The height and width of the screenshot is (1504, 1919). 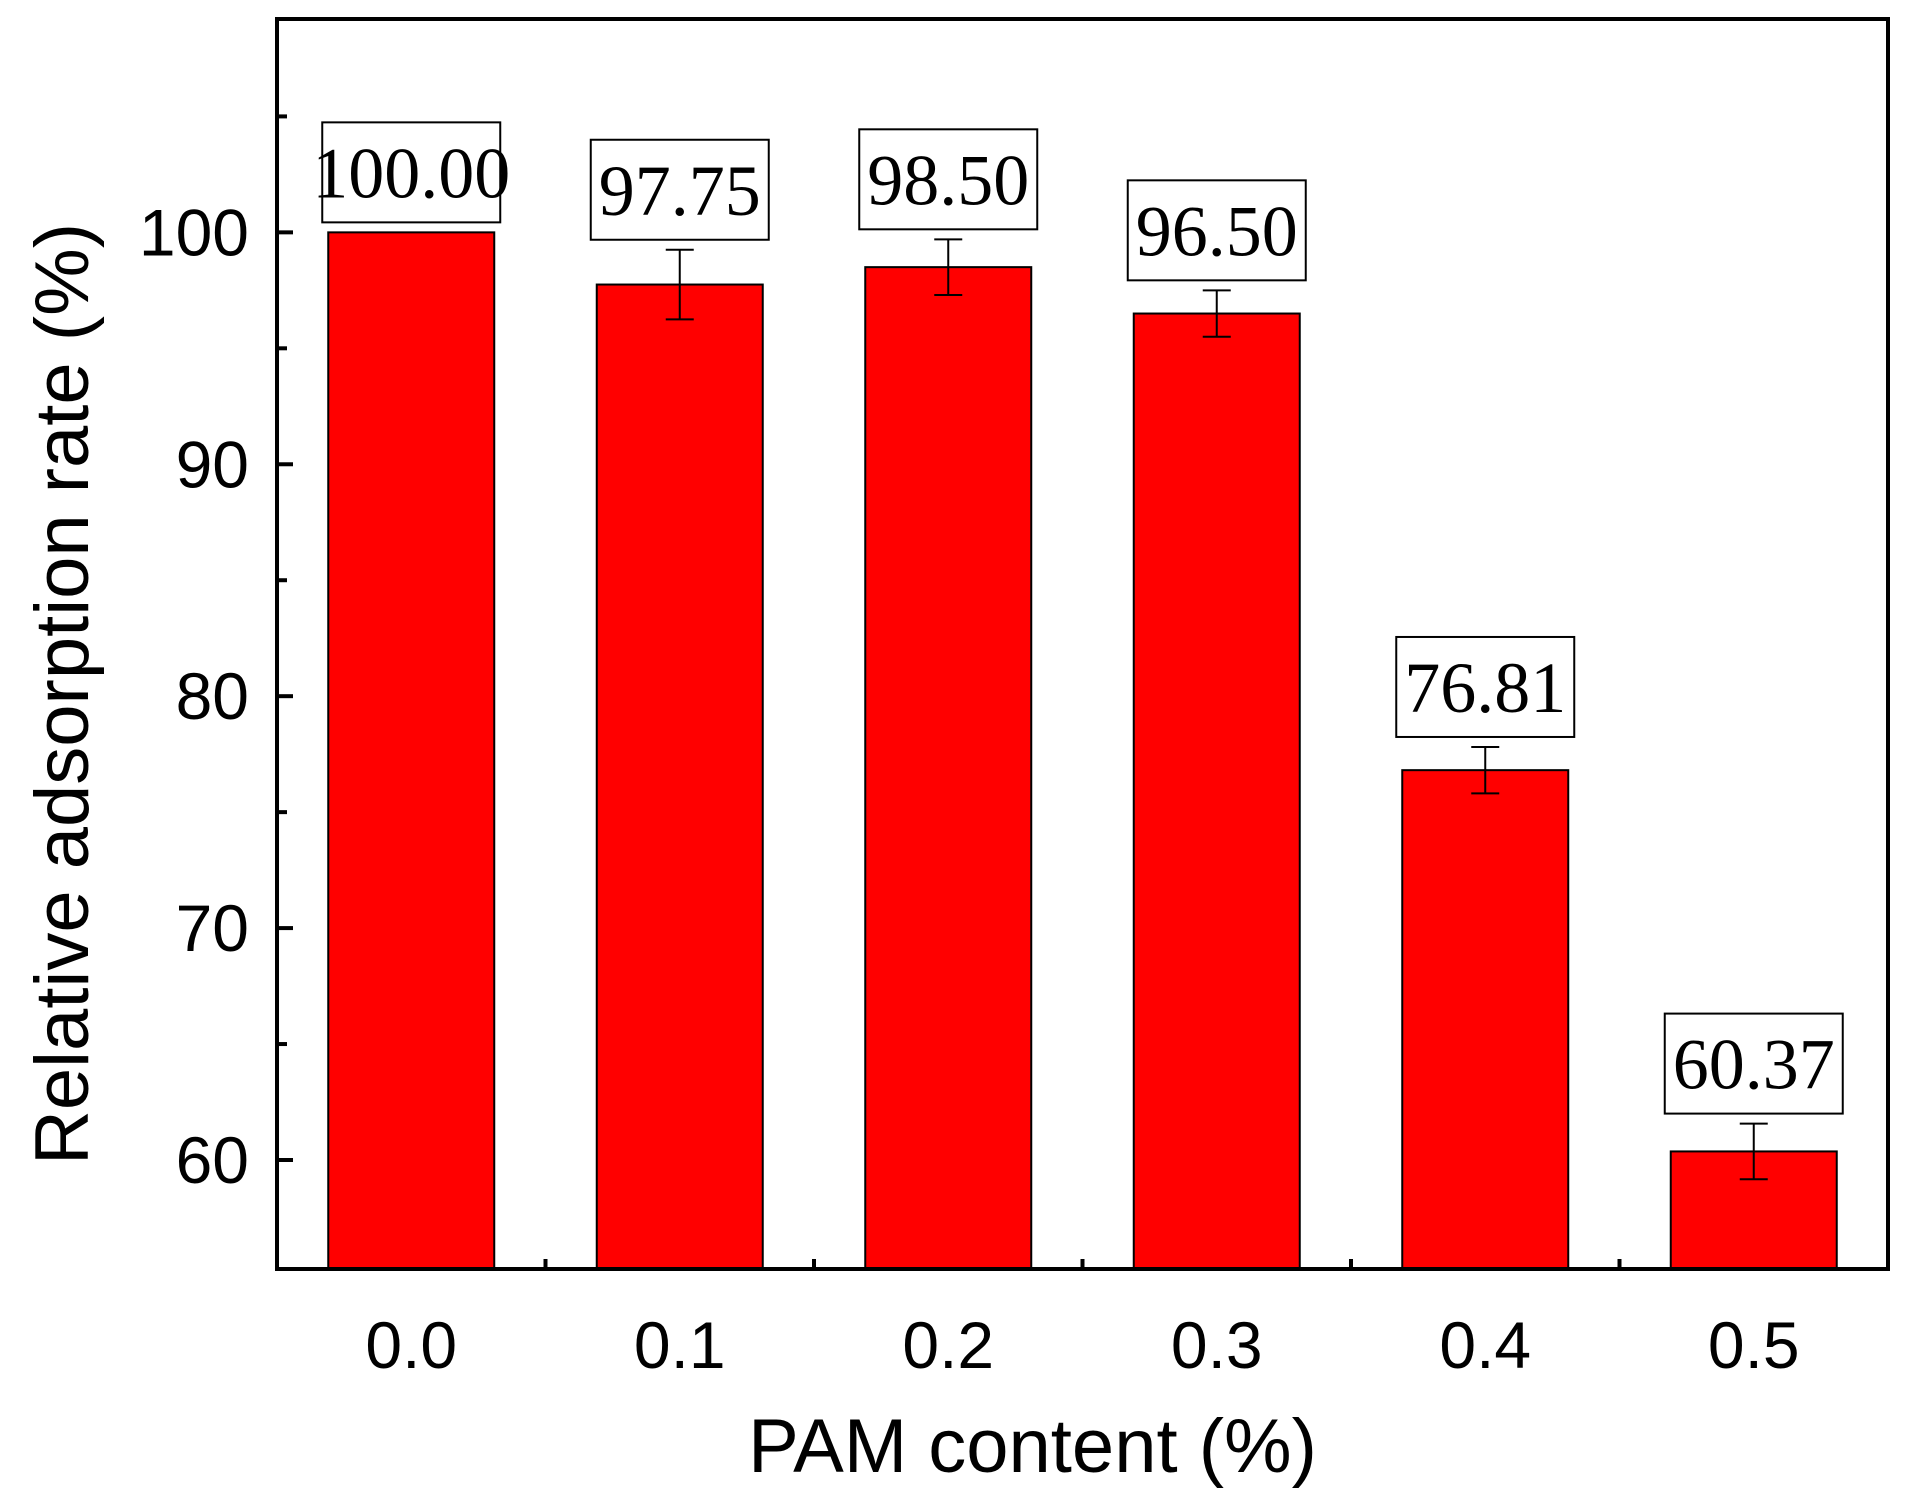 What do you see at coordinates (212, 464) in the screenshot?
I see `y-tick-label: 90` at bounding box center [212, 464].